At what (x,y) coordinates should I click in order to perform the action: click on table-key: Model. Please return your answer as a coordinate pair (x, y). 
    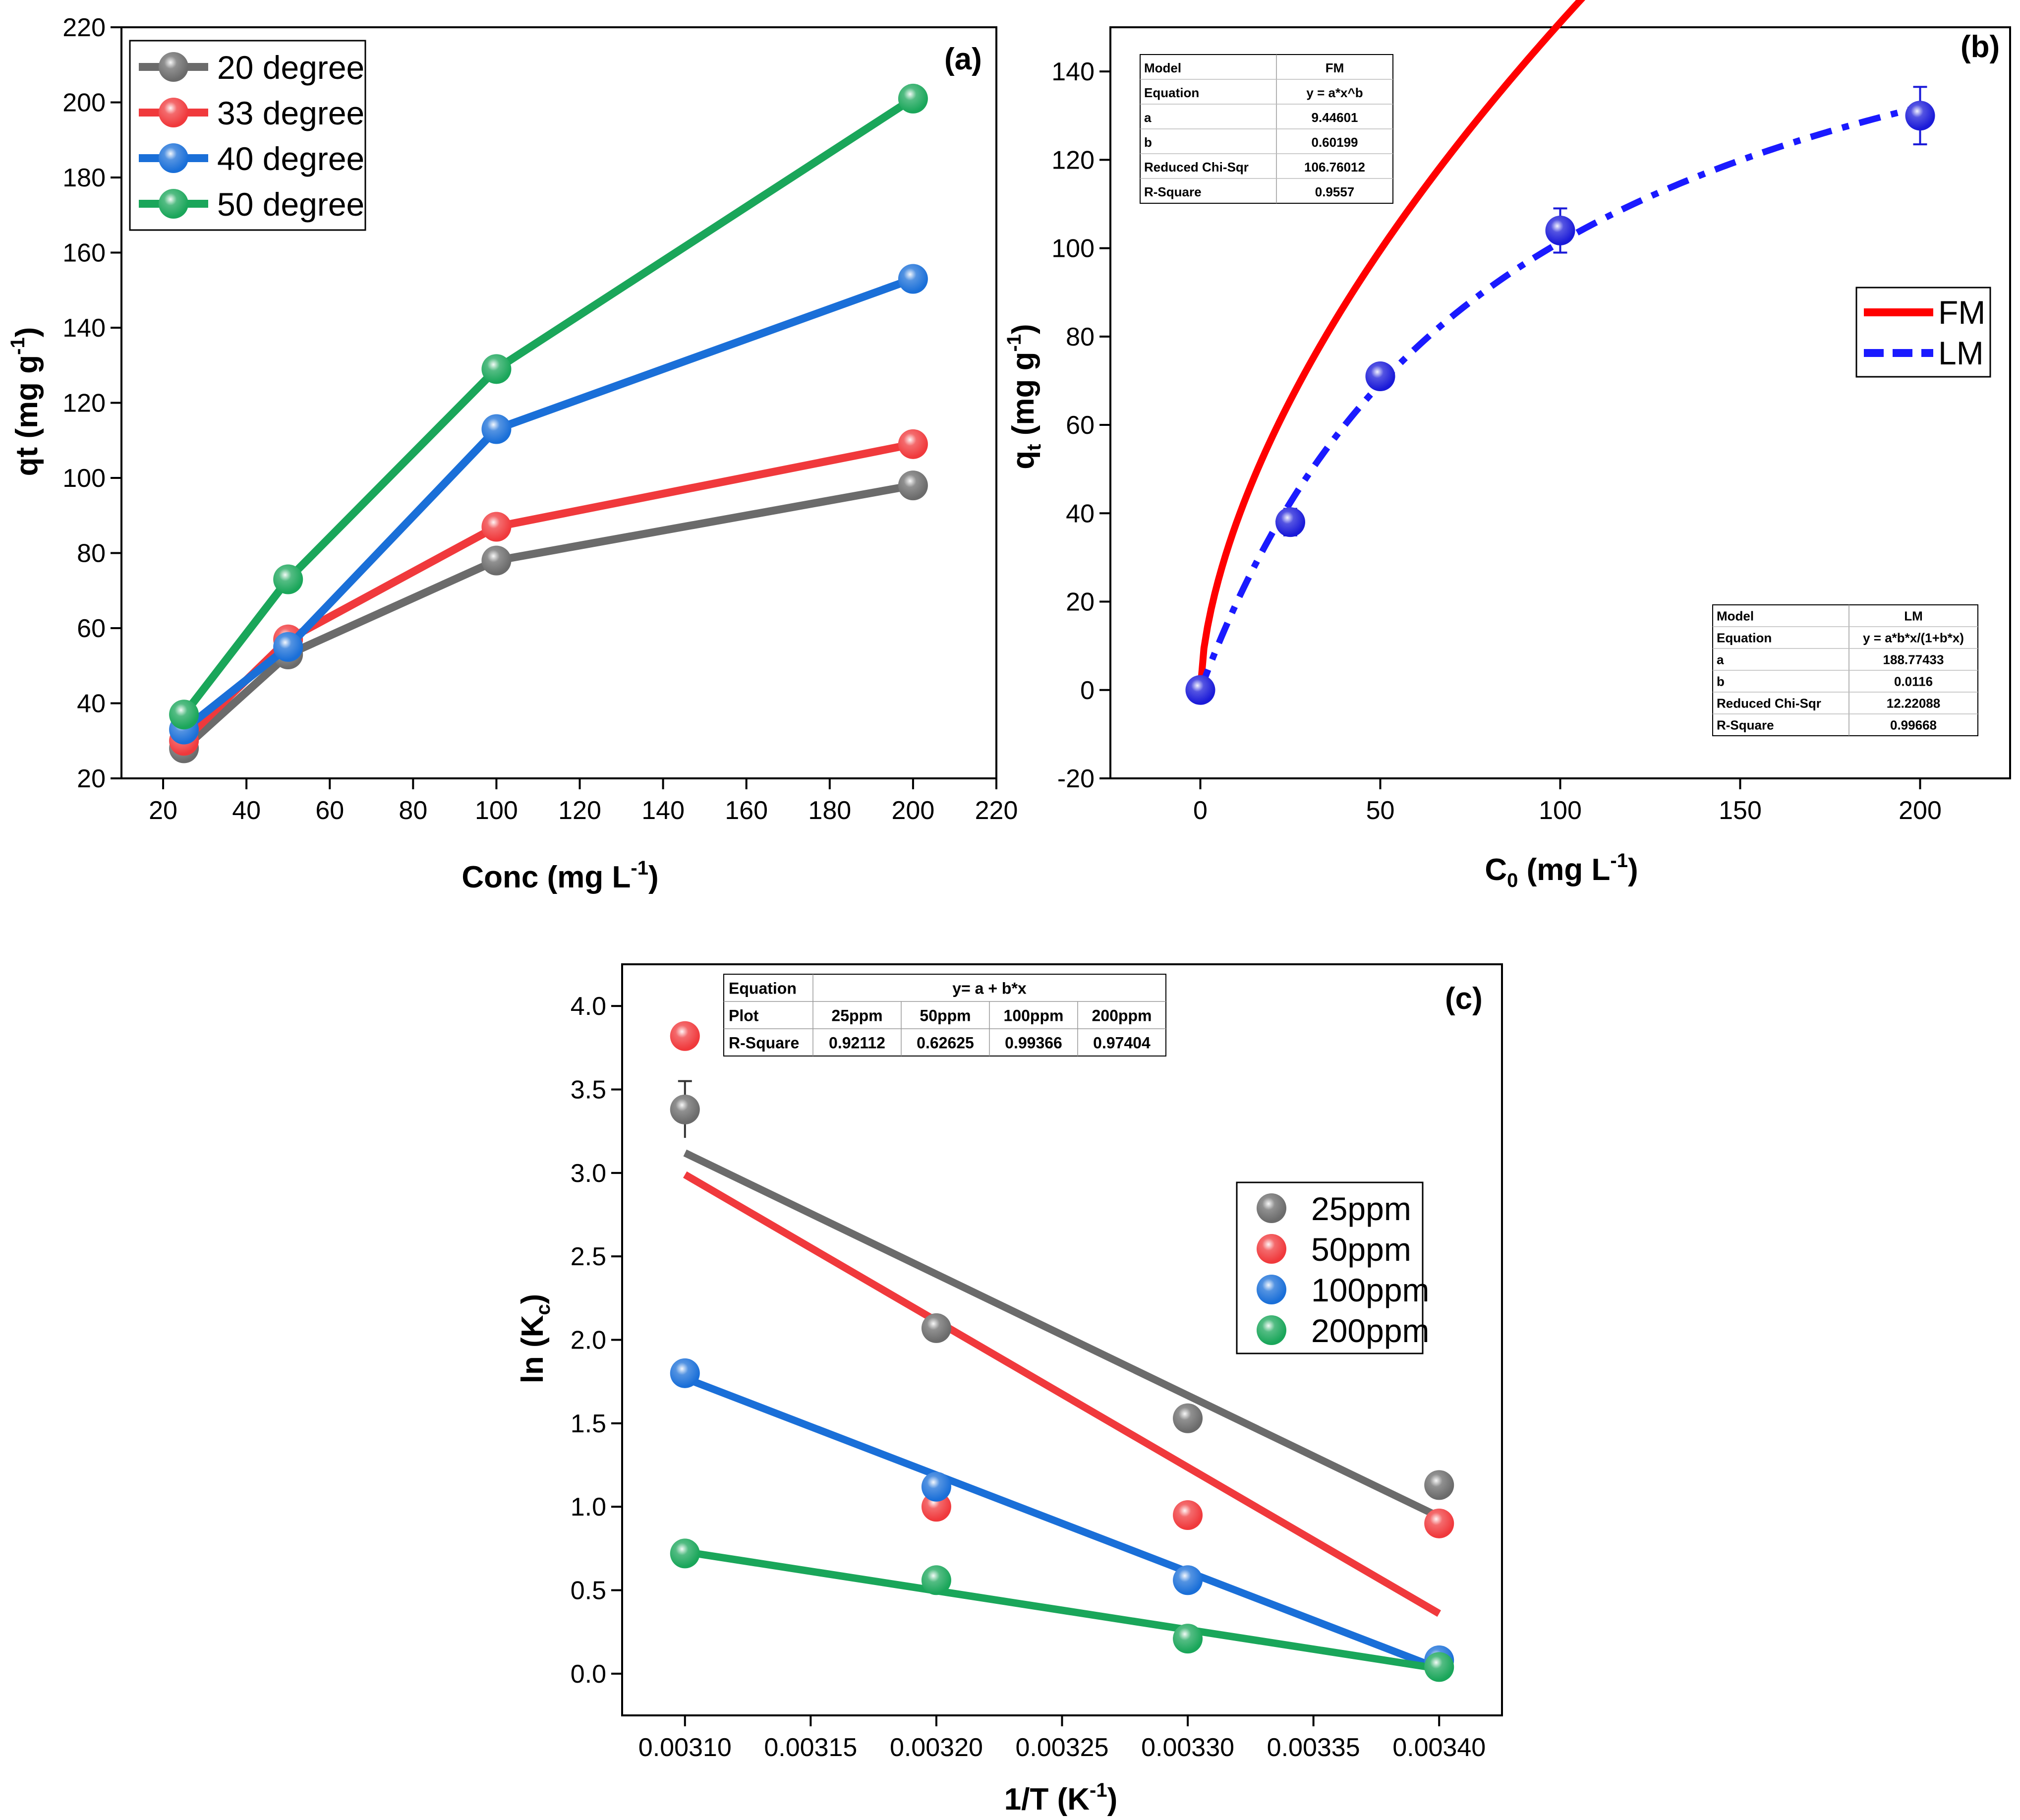
    Looking at the image, I should click on (1162, 67).